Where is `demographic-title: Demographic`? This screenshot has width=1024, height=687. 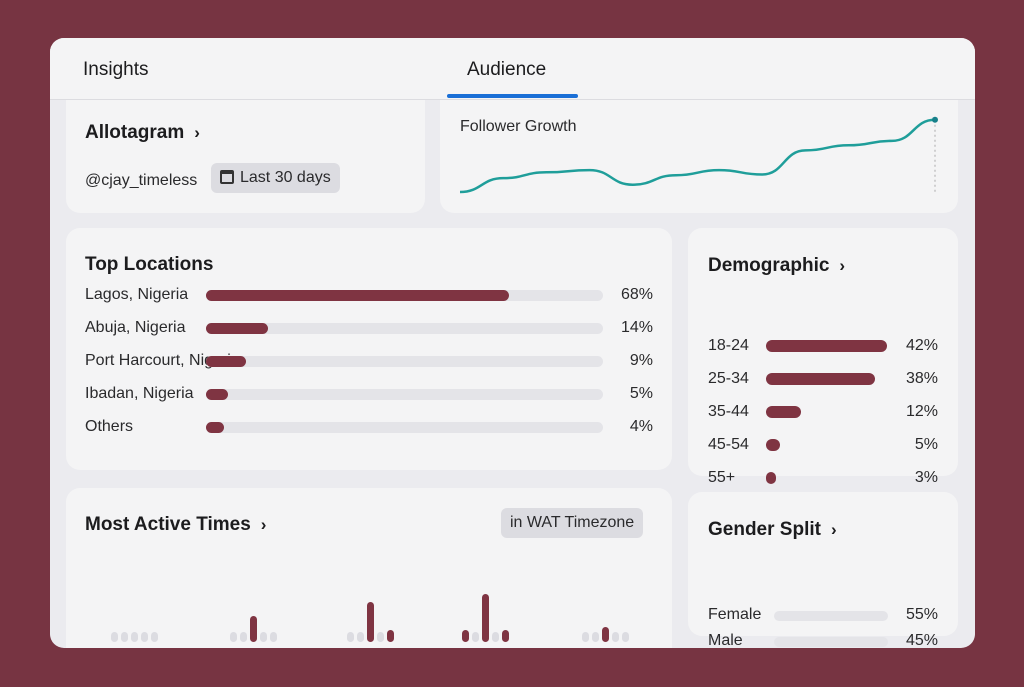 demographic-title: Demographic is located at coordinates (769, 265).